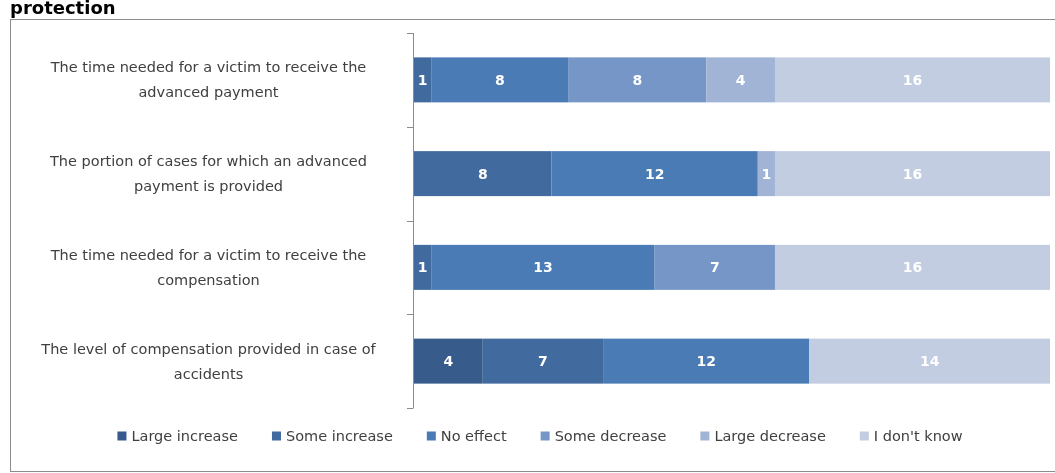 The height and width of the screenshot is (473, 1055). I want to click on y-tick-label: The portion of cases for which an advanced payment is provided, so click(208, 174).